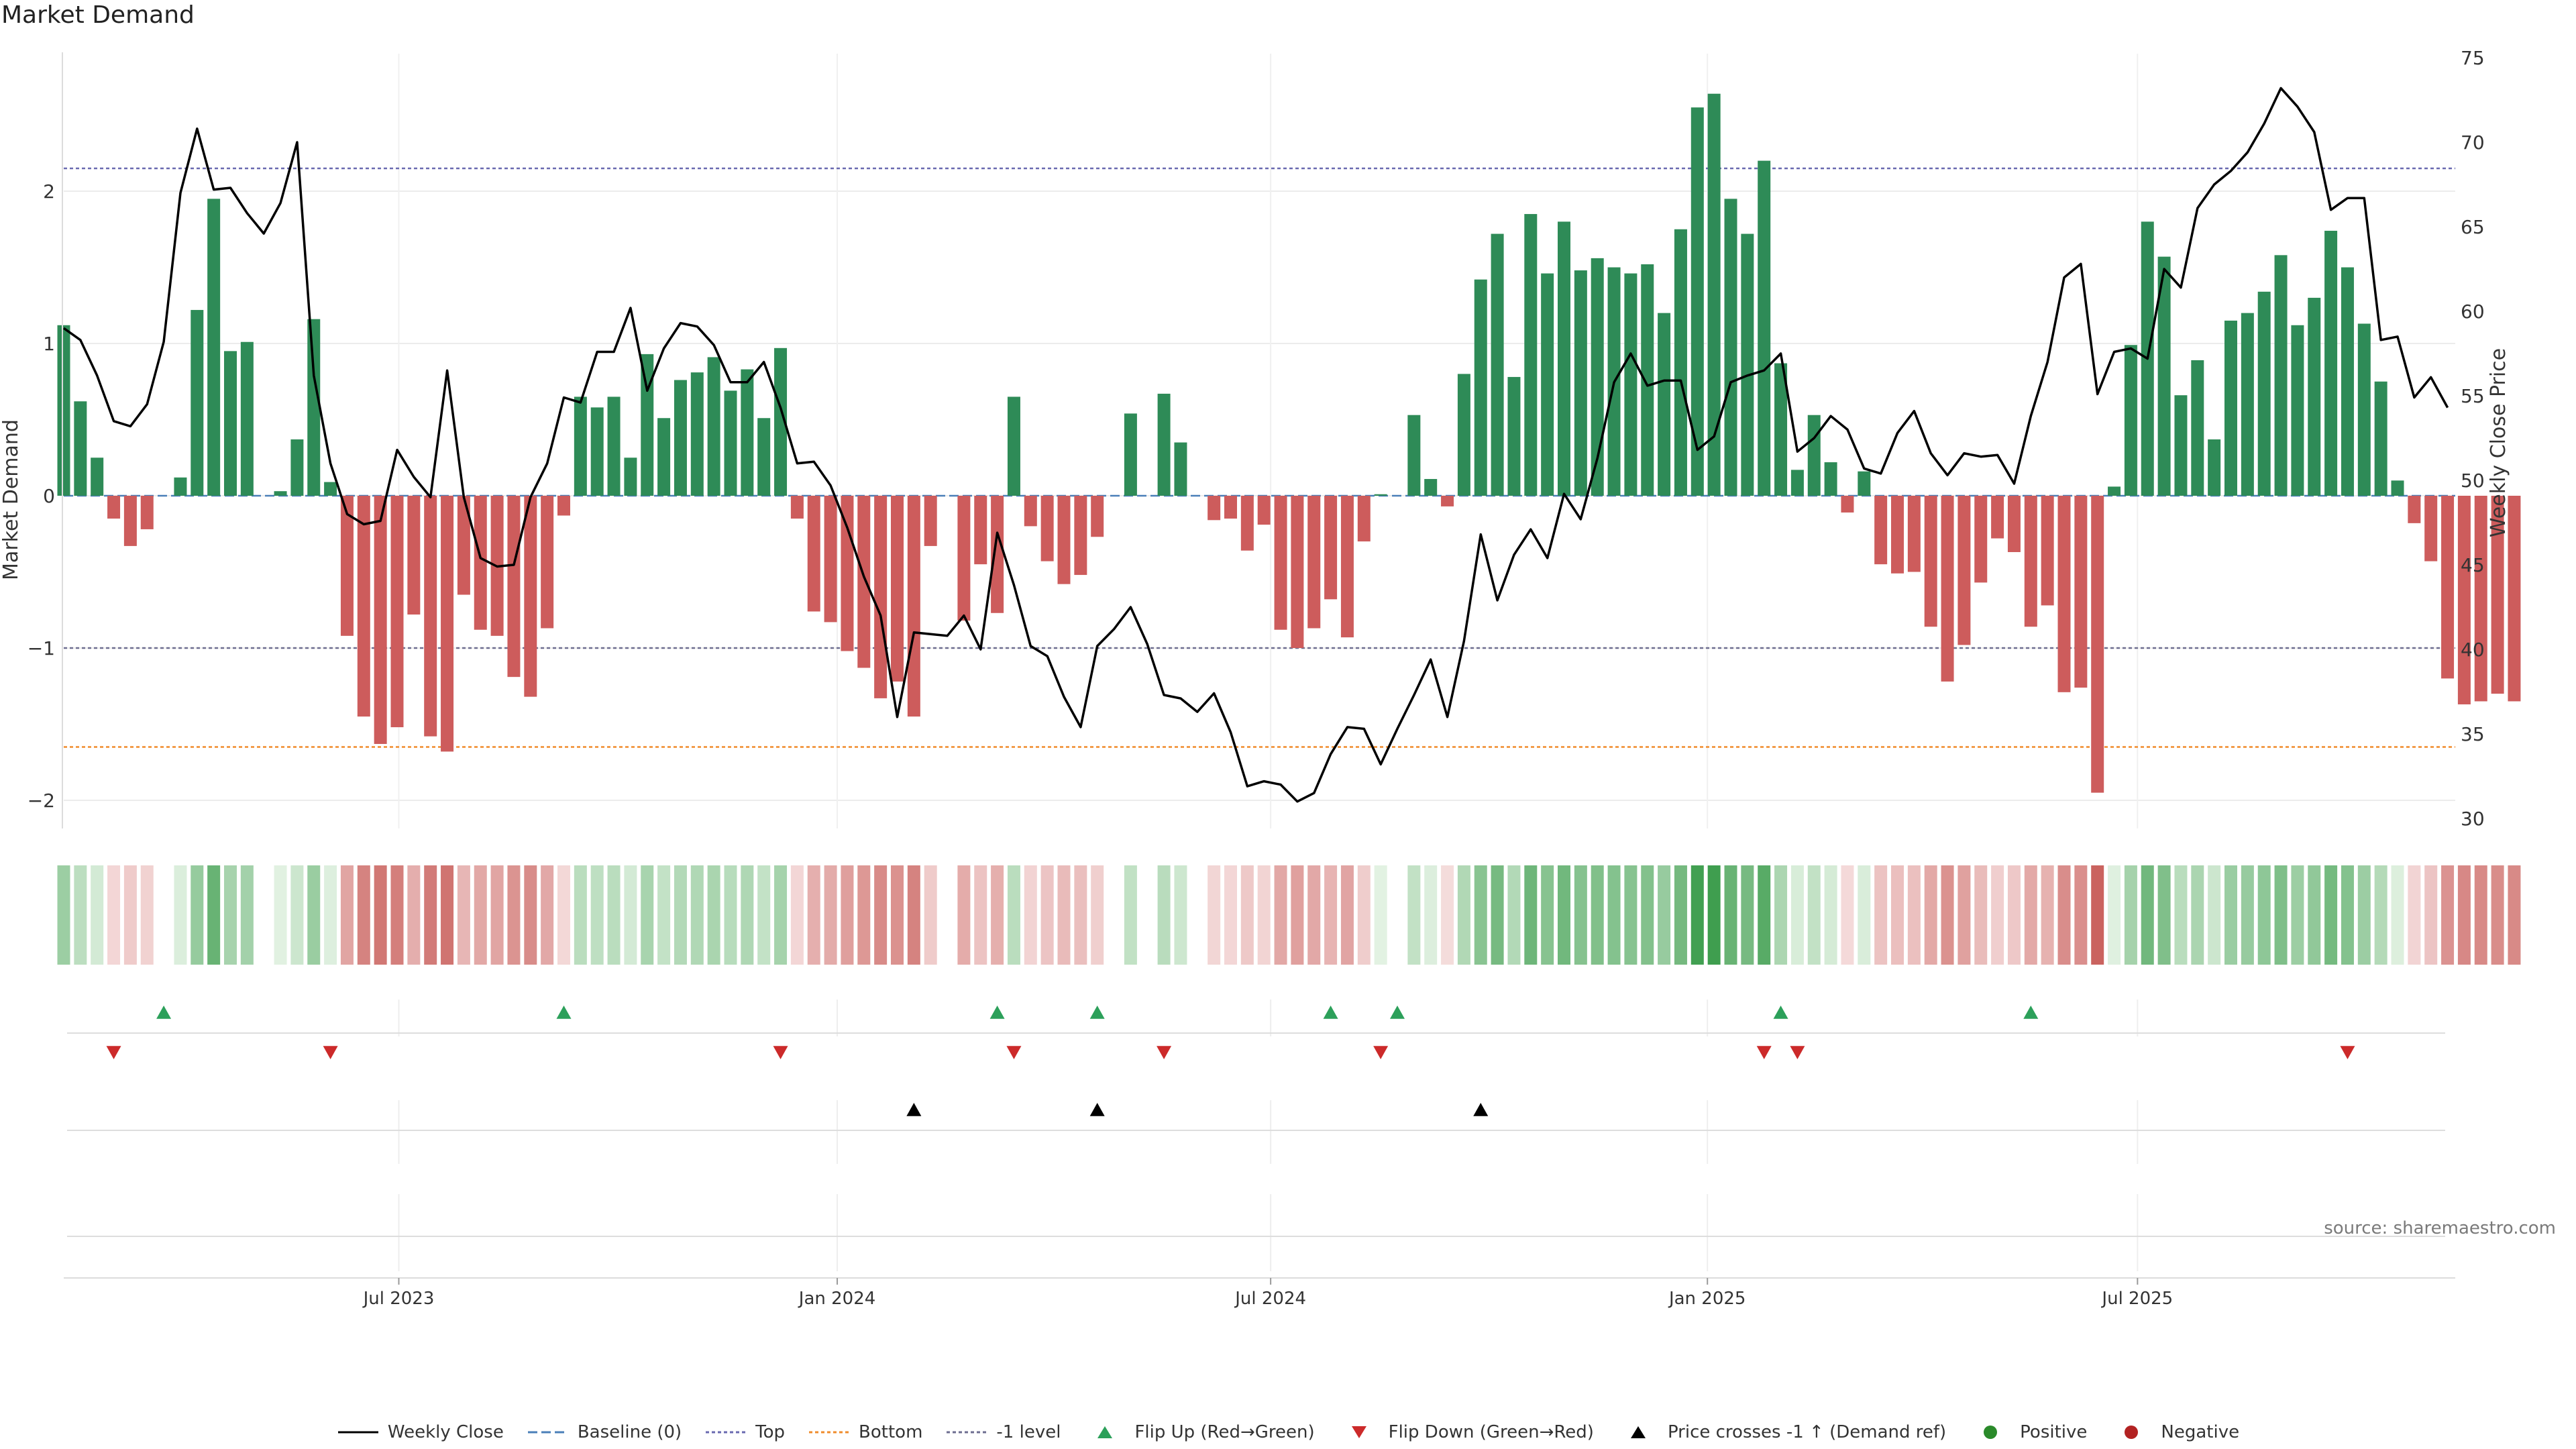 The image size is (2576, 1449). What do you see at coordinates (997, 1012) in the screenshot?
I see `flip-up-marker` at bounding box center [997, 1012].